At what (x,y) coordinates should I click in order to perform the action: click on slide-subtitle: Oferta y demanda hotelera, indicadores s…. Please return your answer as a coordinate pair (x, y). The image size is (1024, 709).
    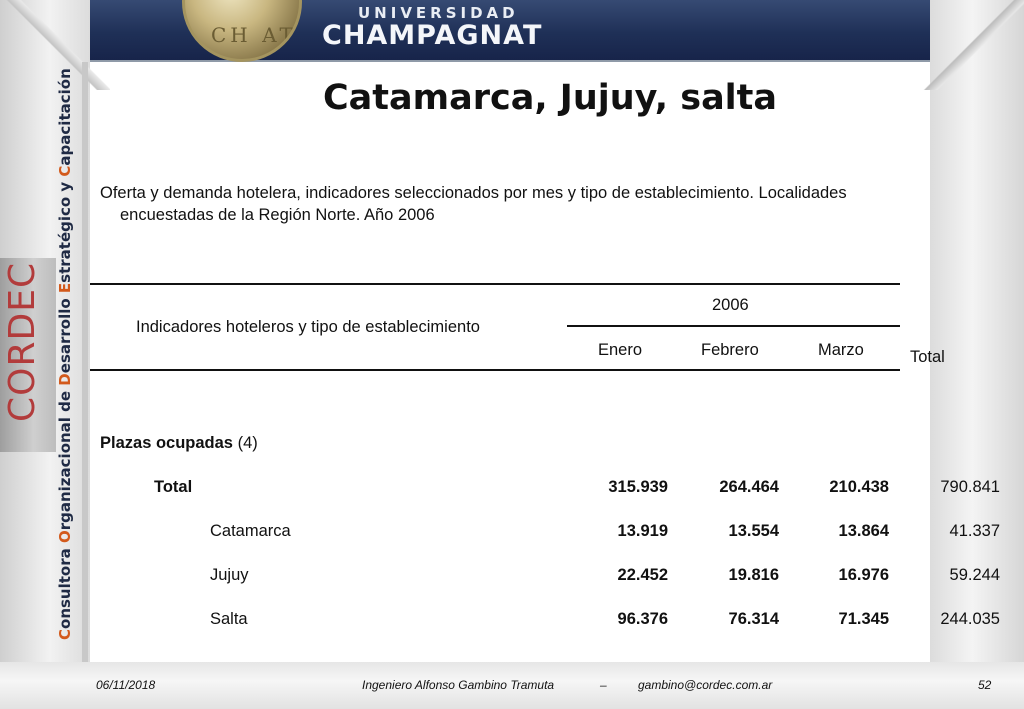
    Looking at the image, I should click on (520, 204).